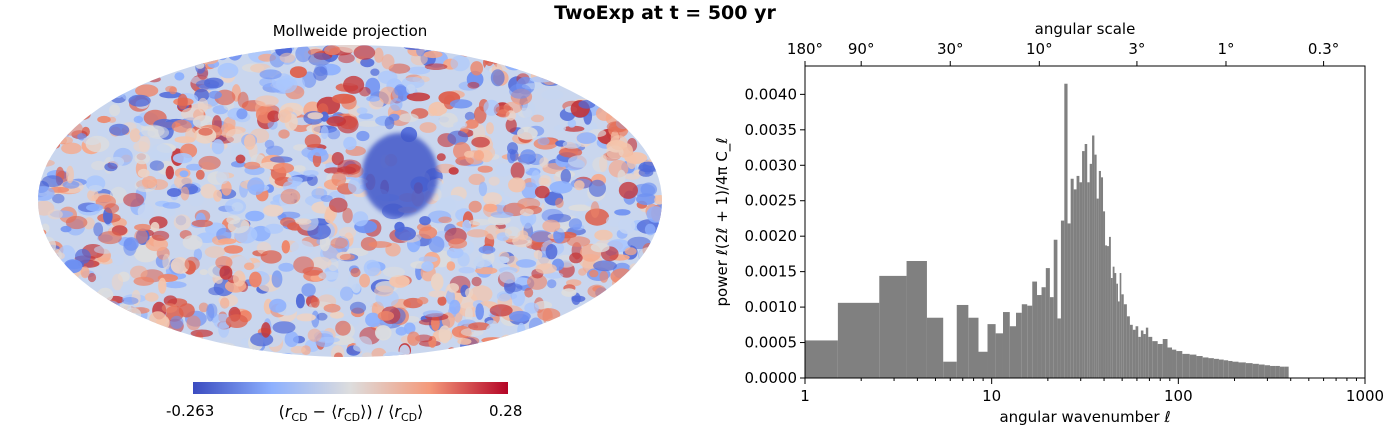 The width and height of the screenshot is (1400, 444). Describe the element at coordinates (1178, 396) in the screenshot. I see `x-tick-label: 100` at that location.